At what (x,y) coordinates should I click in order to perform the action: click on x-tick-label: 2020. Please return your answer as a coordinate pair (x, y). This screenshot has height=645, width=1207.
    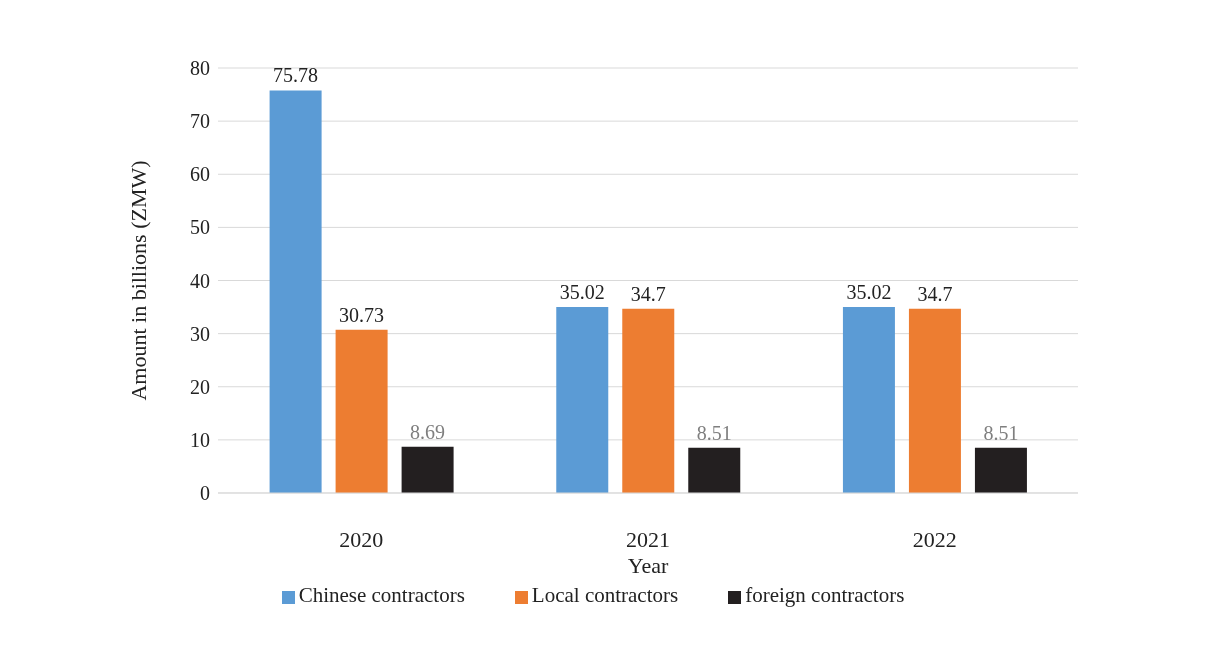
    Looking at the image, I should click on (361, 539).